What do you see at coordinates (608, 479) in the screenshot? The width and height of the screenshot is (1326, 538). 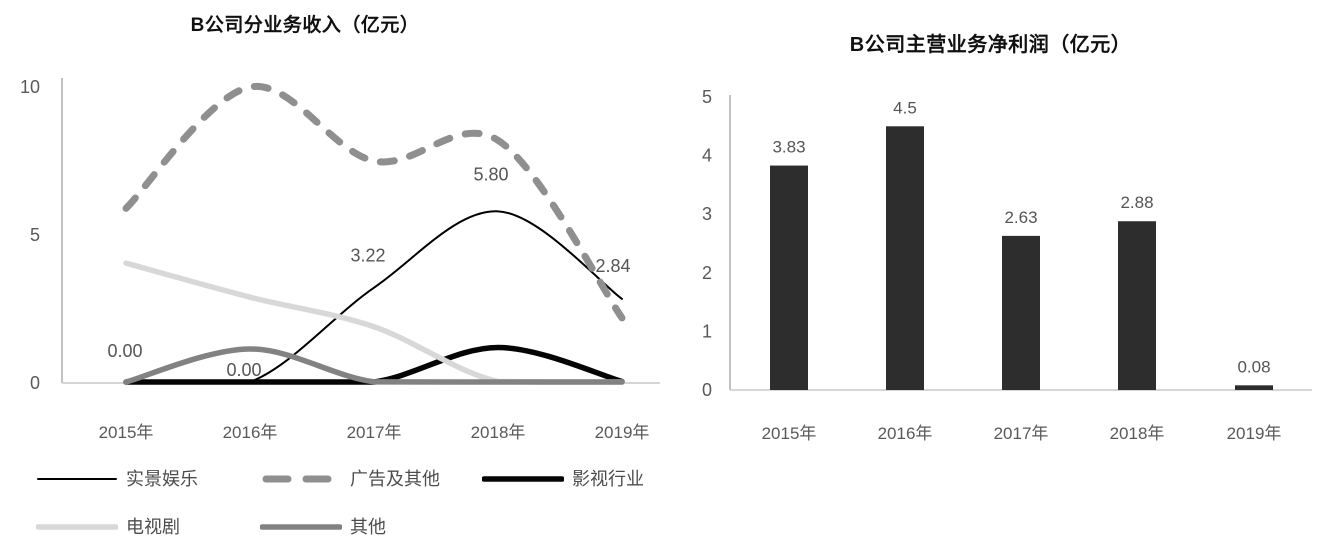 I see `legend-label: 影视行业` at bounding box center [608, 479].